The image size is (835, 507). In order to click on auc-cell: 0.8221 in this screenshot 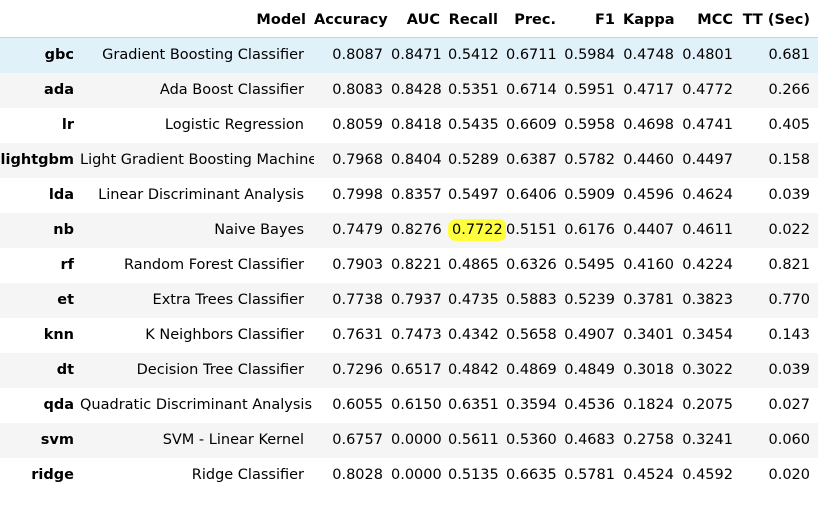, I will do `click(416, 265)`.